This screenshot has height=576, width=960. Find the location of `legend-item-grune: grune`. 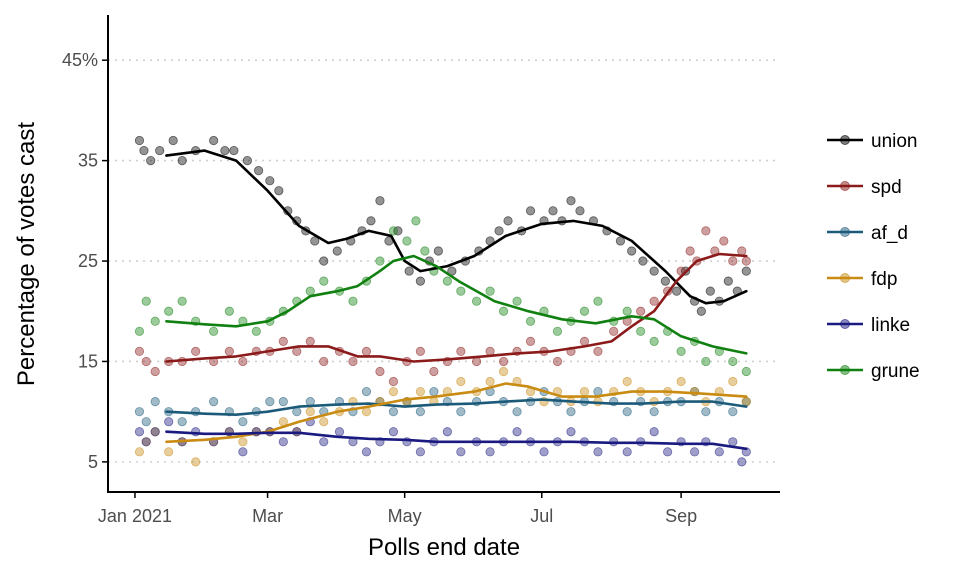

legend-item-grune: grune is located at coordinates (873, 371).